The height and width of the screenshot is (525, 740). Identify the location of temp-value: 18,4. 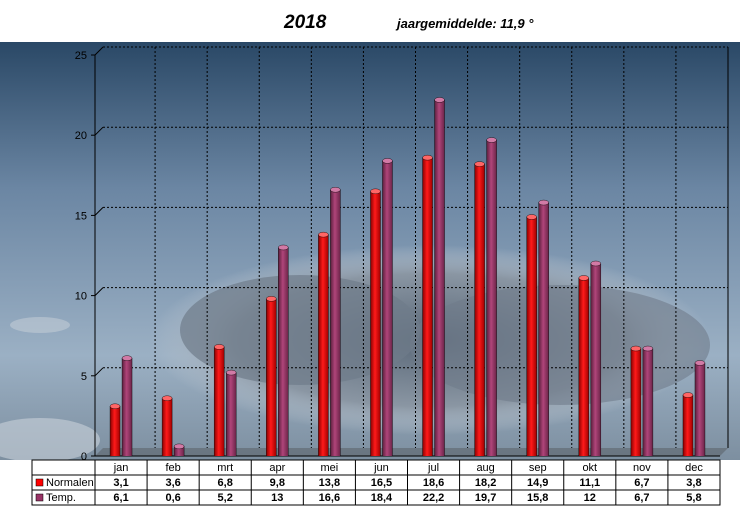
(382, 498).